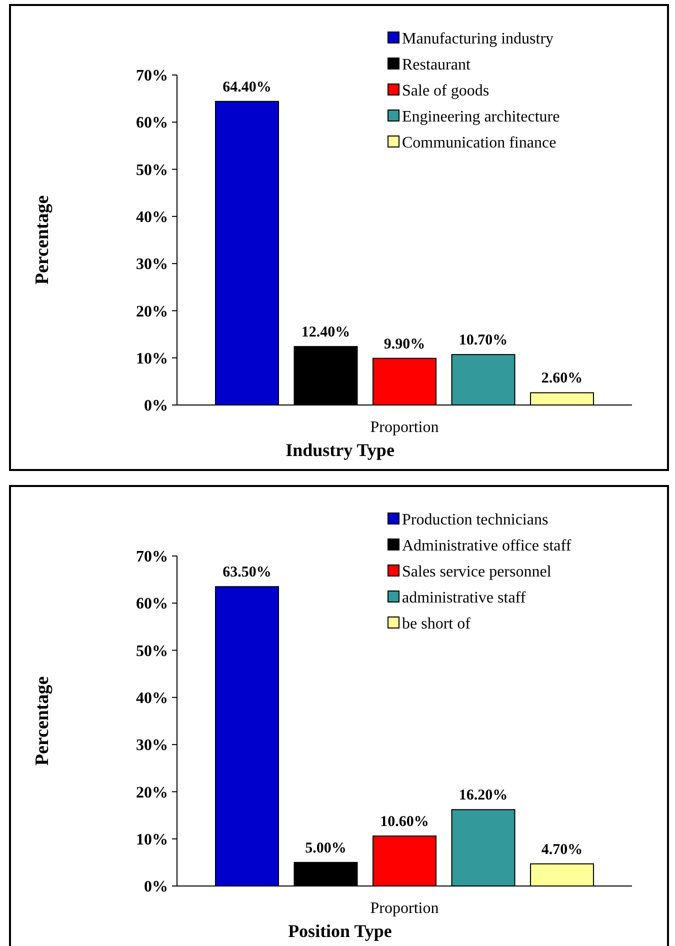  Describe the element at coordinates (477, 572) in the screenshot. I see `legend-label: Sales service personnel` at that location.